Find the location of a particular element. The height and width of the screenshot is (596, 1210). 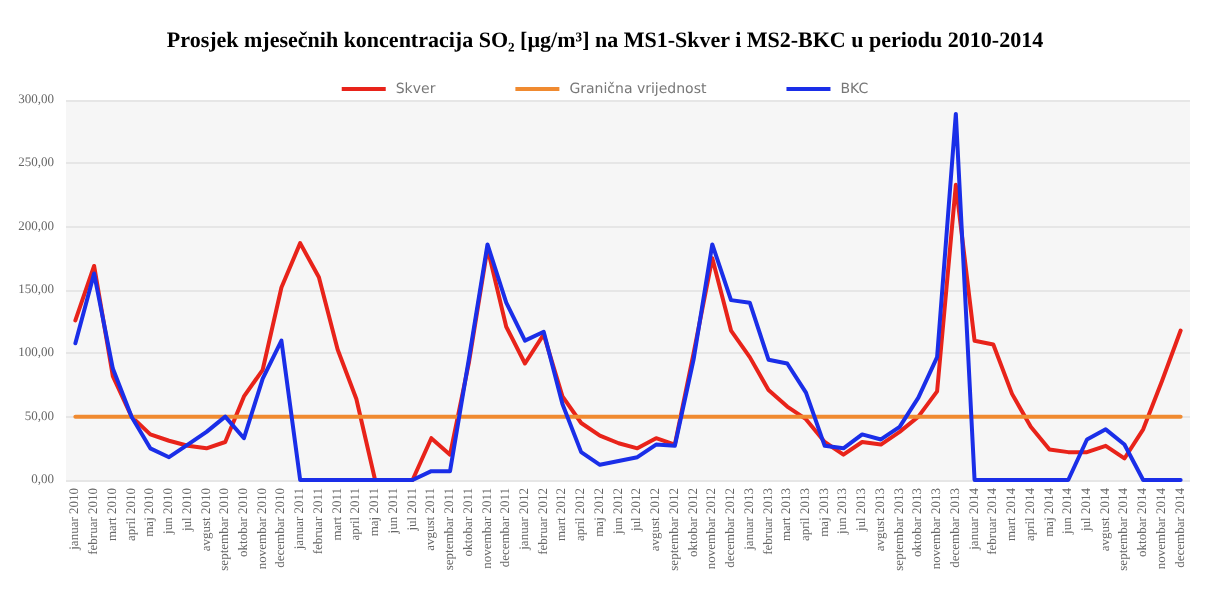

chart-title: Prosjek mjesečnih koncentracija SO₂ [µg/m³] na MS1-Skver i MS2-BKC u periodu 2010-2014 is located at coordinates (605, 41).